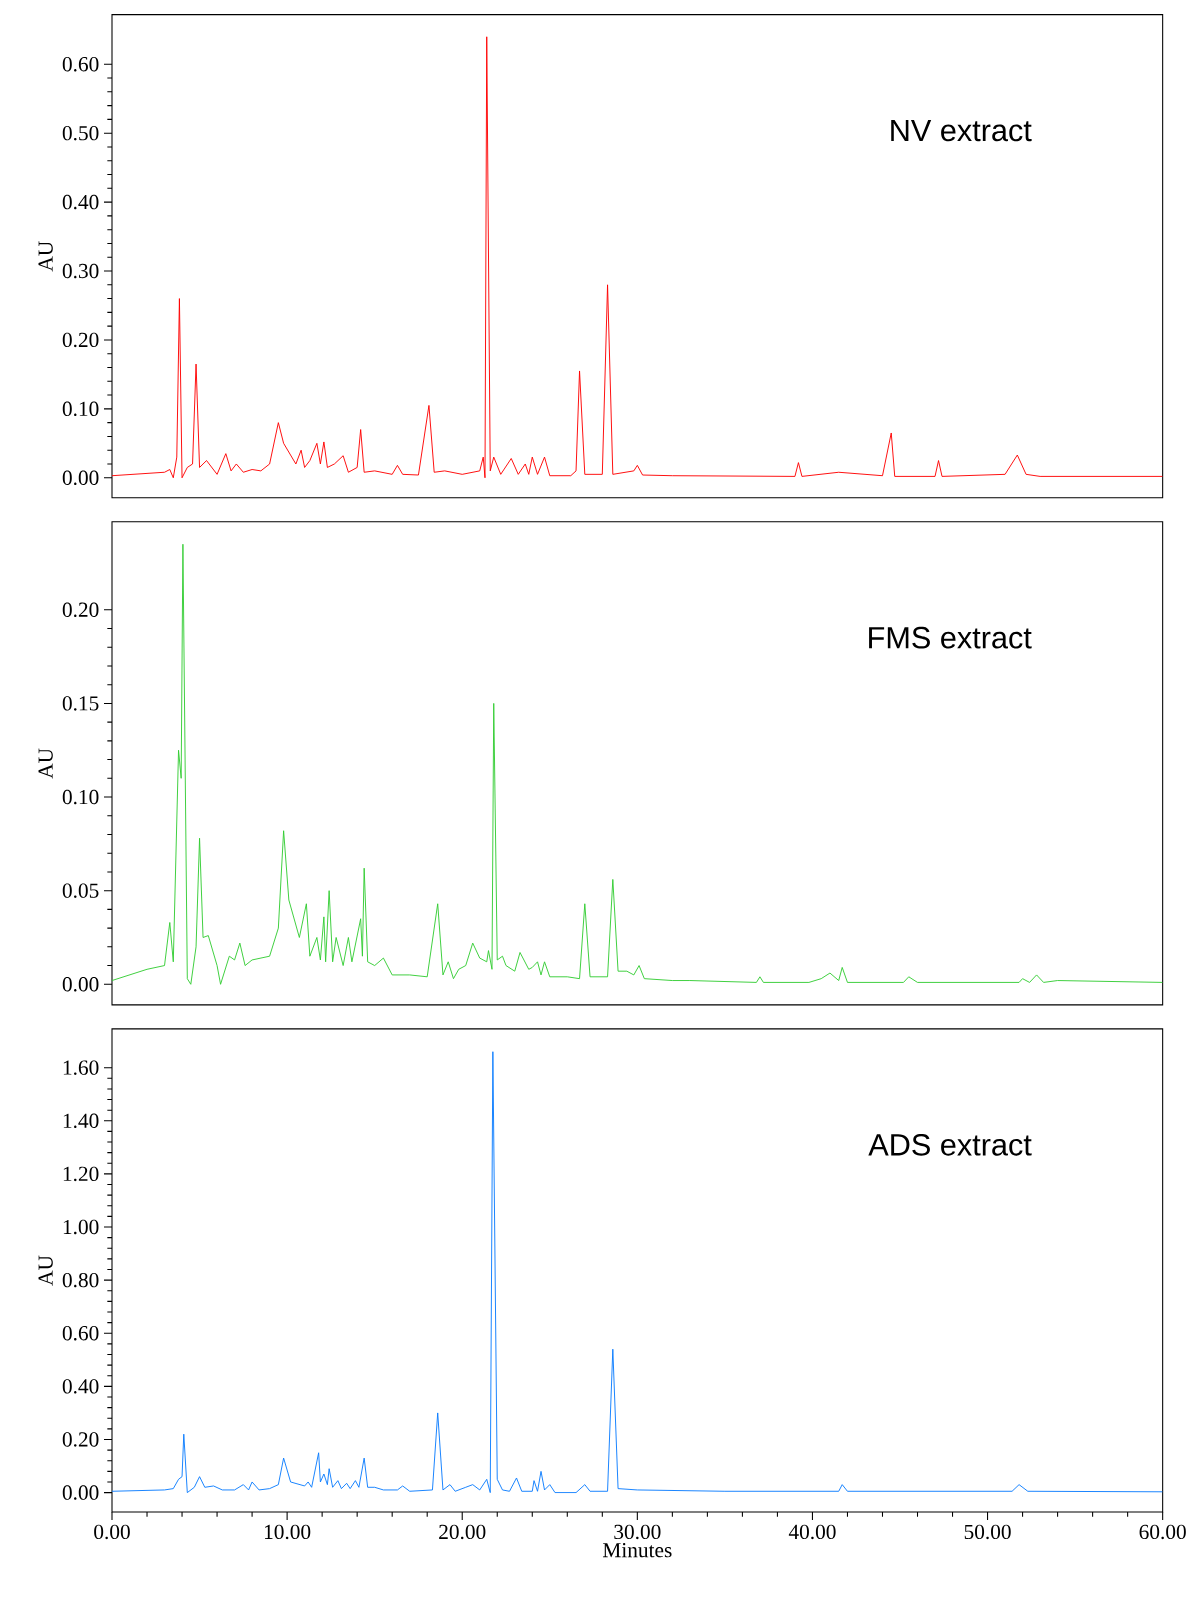 The image size is (1201, 1600). What do you see at coordinates (80, 703) in the screenshot?
I see `y-tick-label: 0.15` at bounding box center [80, 703].